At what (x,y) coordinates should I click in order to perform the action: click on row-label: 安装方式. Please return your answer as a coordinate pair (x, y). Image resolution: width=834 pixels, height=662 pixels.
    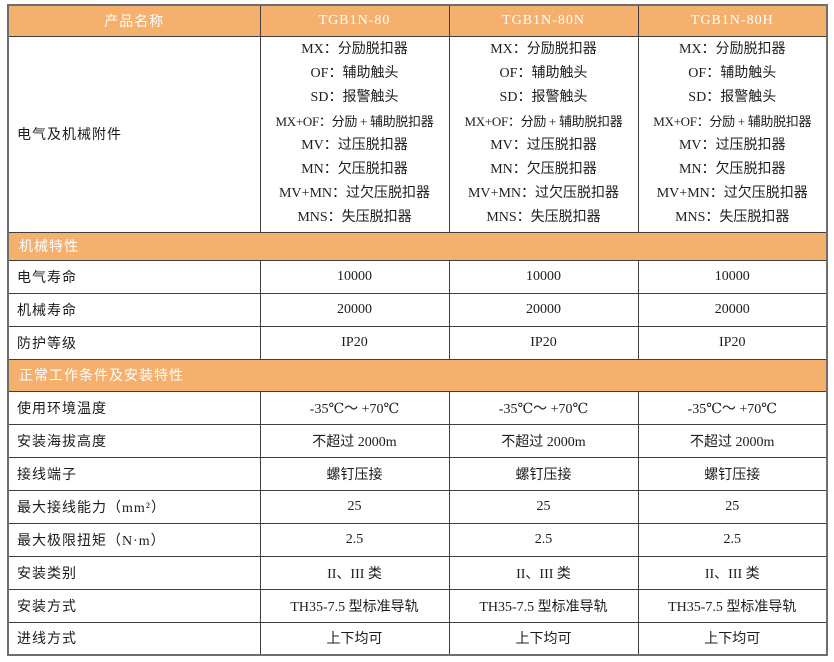
    Looking at the image, I should click on (134, 605).